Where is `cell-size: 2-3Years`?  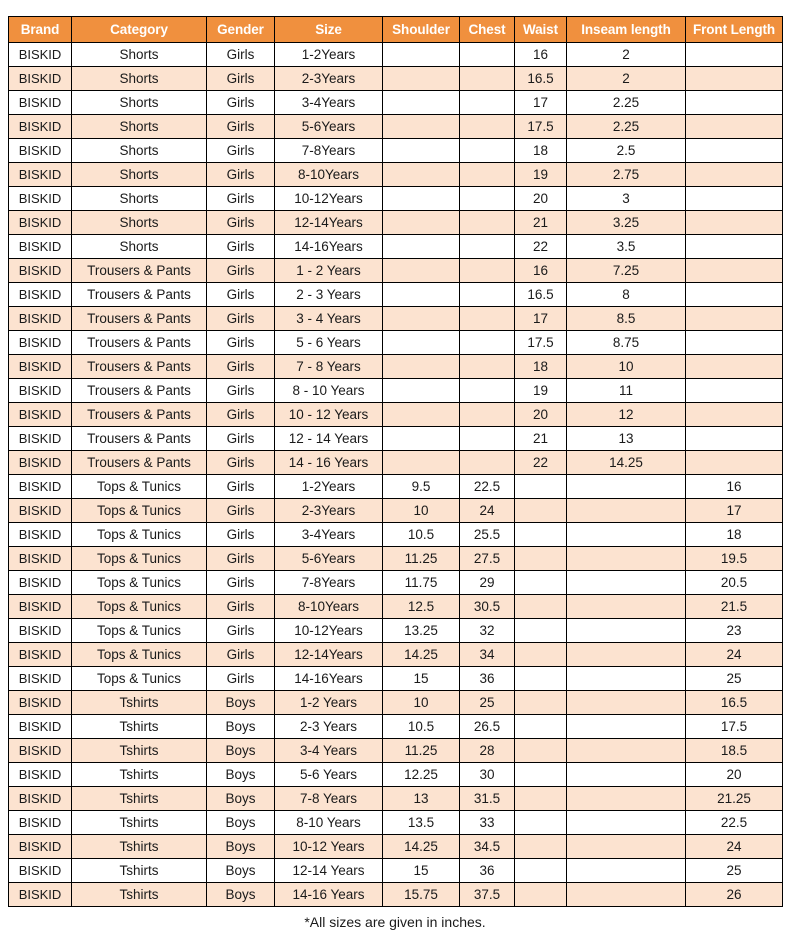
cell-size: 2-3Years is located at coordinates (328, 510).